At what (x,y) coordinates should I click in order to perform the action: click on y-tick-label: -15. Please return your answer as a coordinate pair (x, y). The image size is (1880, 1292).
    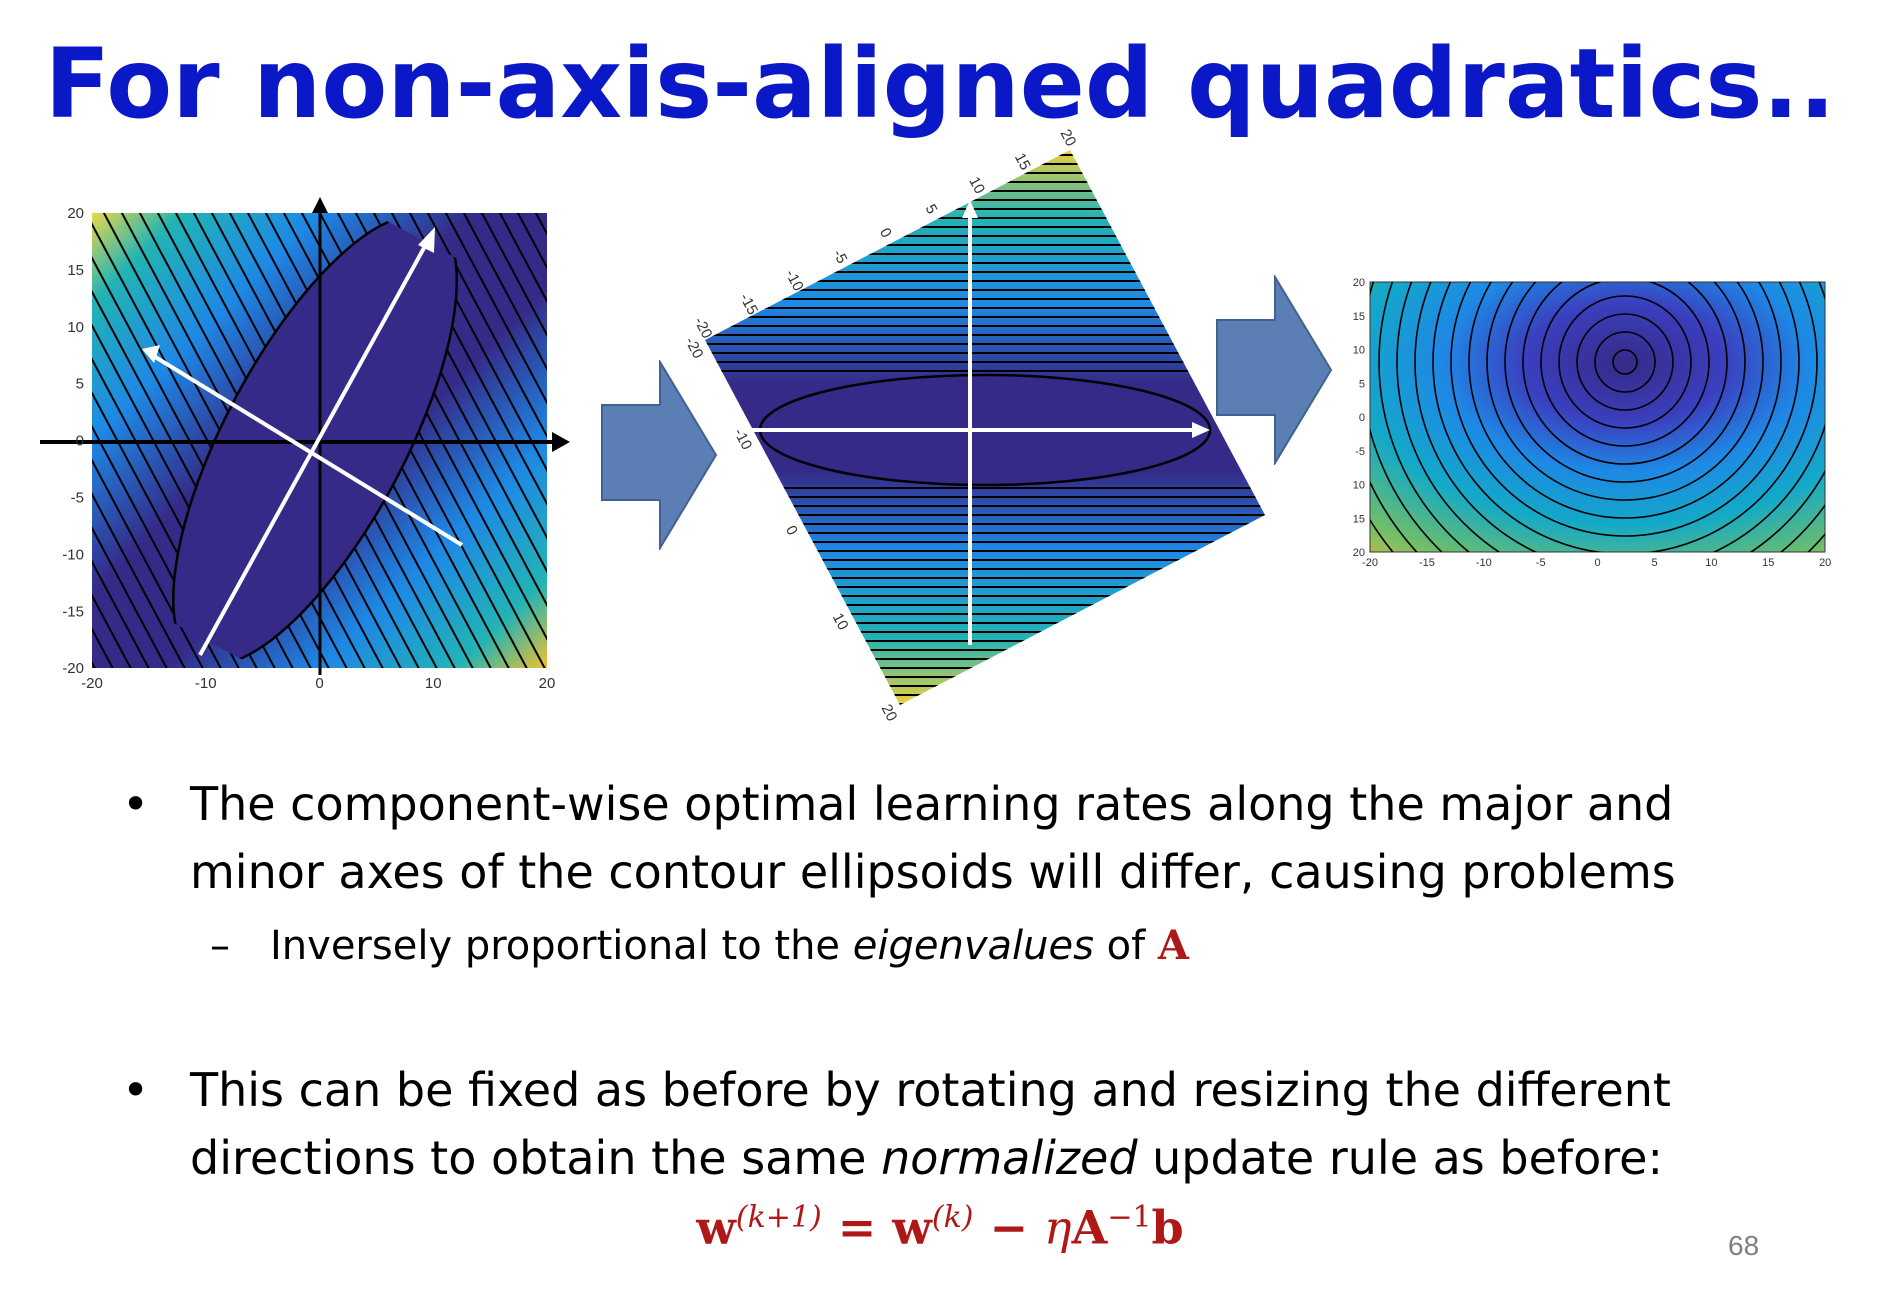
    Looking at the image, I should click on (73, 611).